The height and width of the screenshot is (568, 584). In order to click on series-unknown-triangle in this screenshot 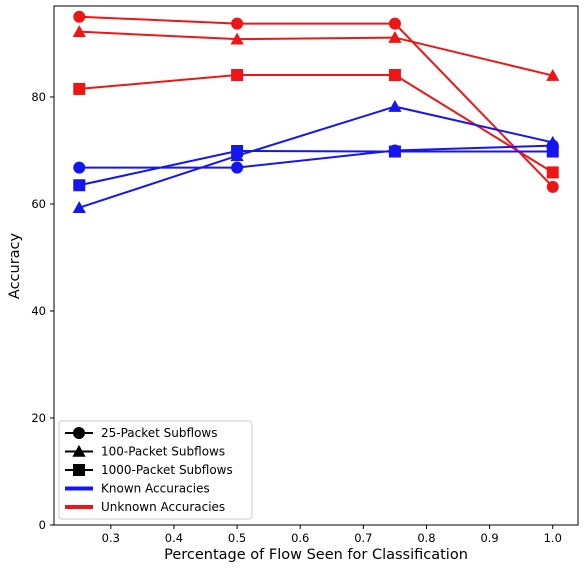, I will do `click(316, 53)`.